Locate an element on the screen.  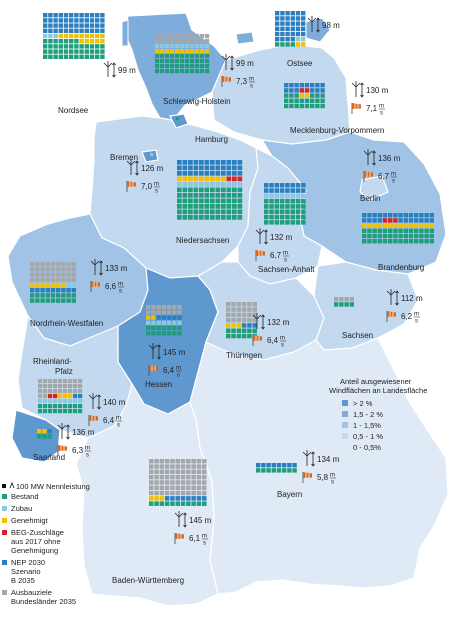
legend-item-label: Zubau is located at coordinates (21, 508).